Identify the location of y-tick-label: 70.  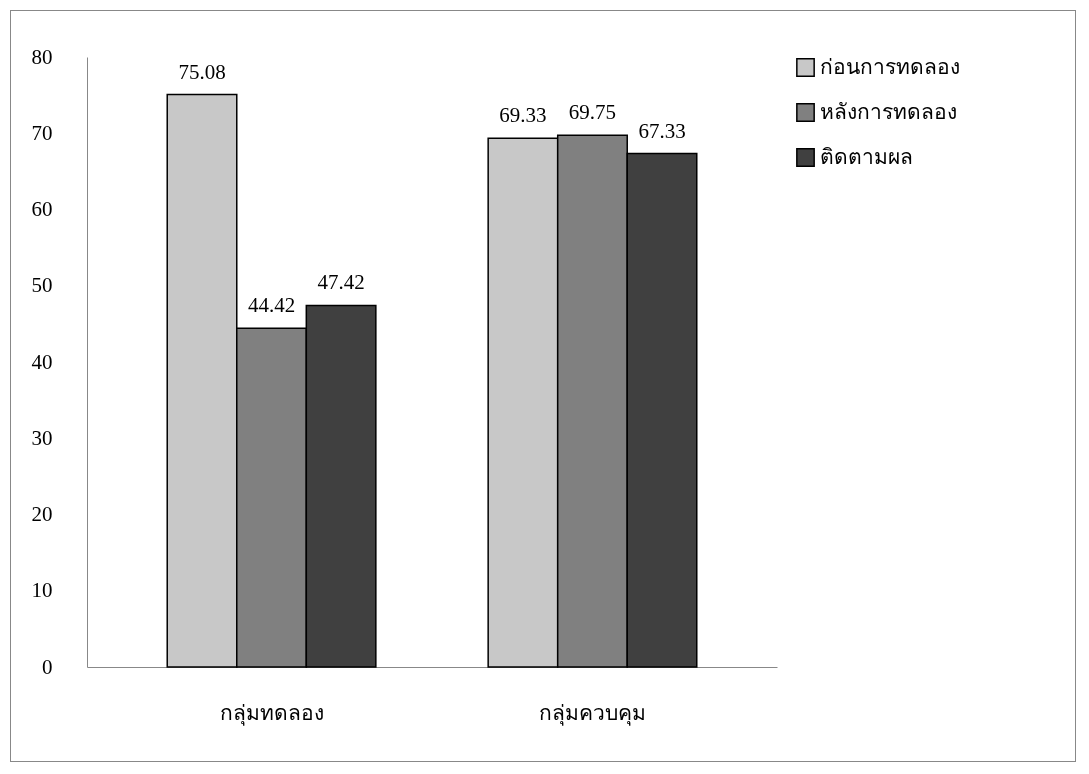
(42, 132).